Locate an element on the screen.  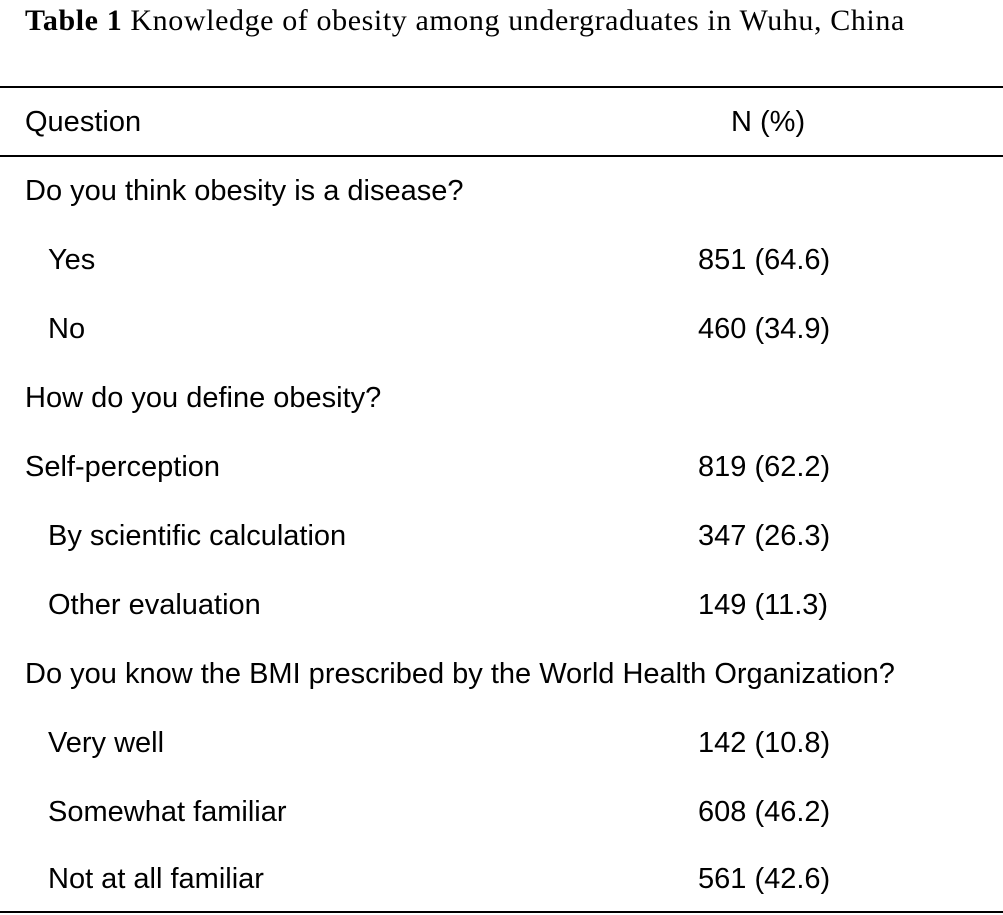
question-cell: Somewhat familiar is located at coordinates (167, 812).